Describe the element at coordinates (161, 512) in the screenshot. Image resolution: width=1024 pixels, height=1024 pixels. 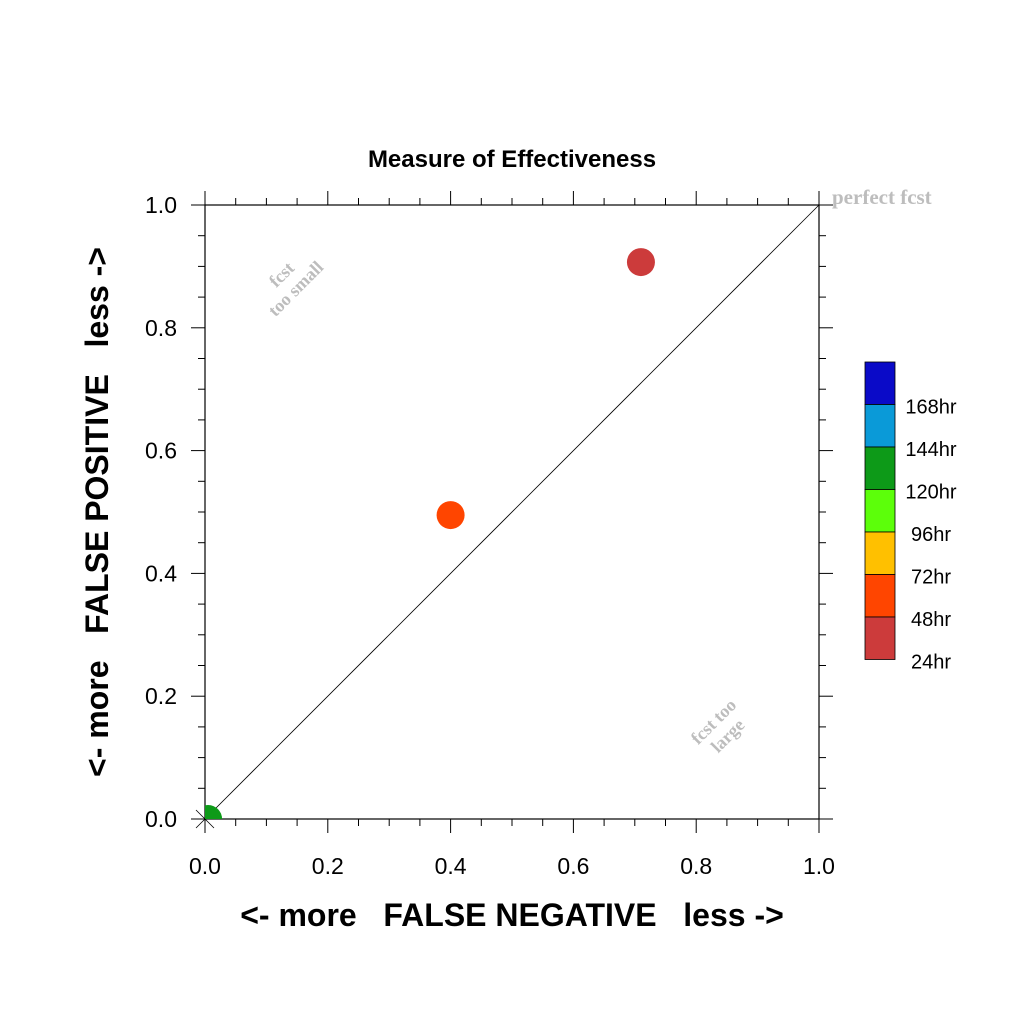
I see `y-tick-labels: 0.0 0.2 0.4 0.6 0.8 1.0` at that location.